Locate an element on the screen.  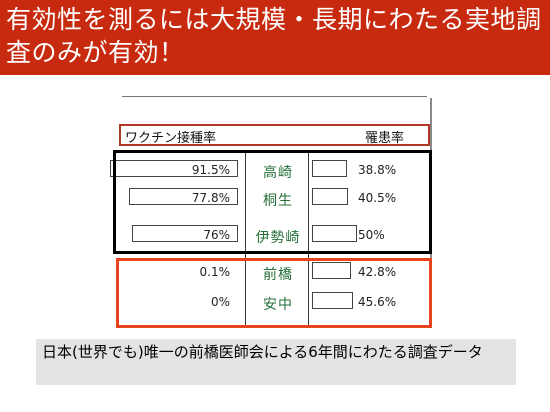
city-name: 桐生 is located at coordinates (278, 201).